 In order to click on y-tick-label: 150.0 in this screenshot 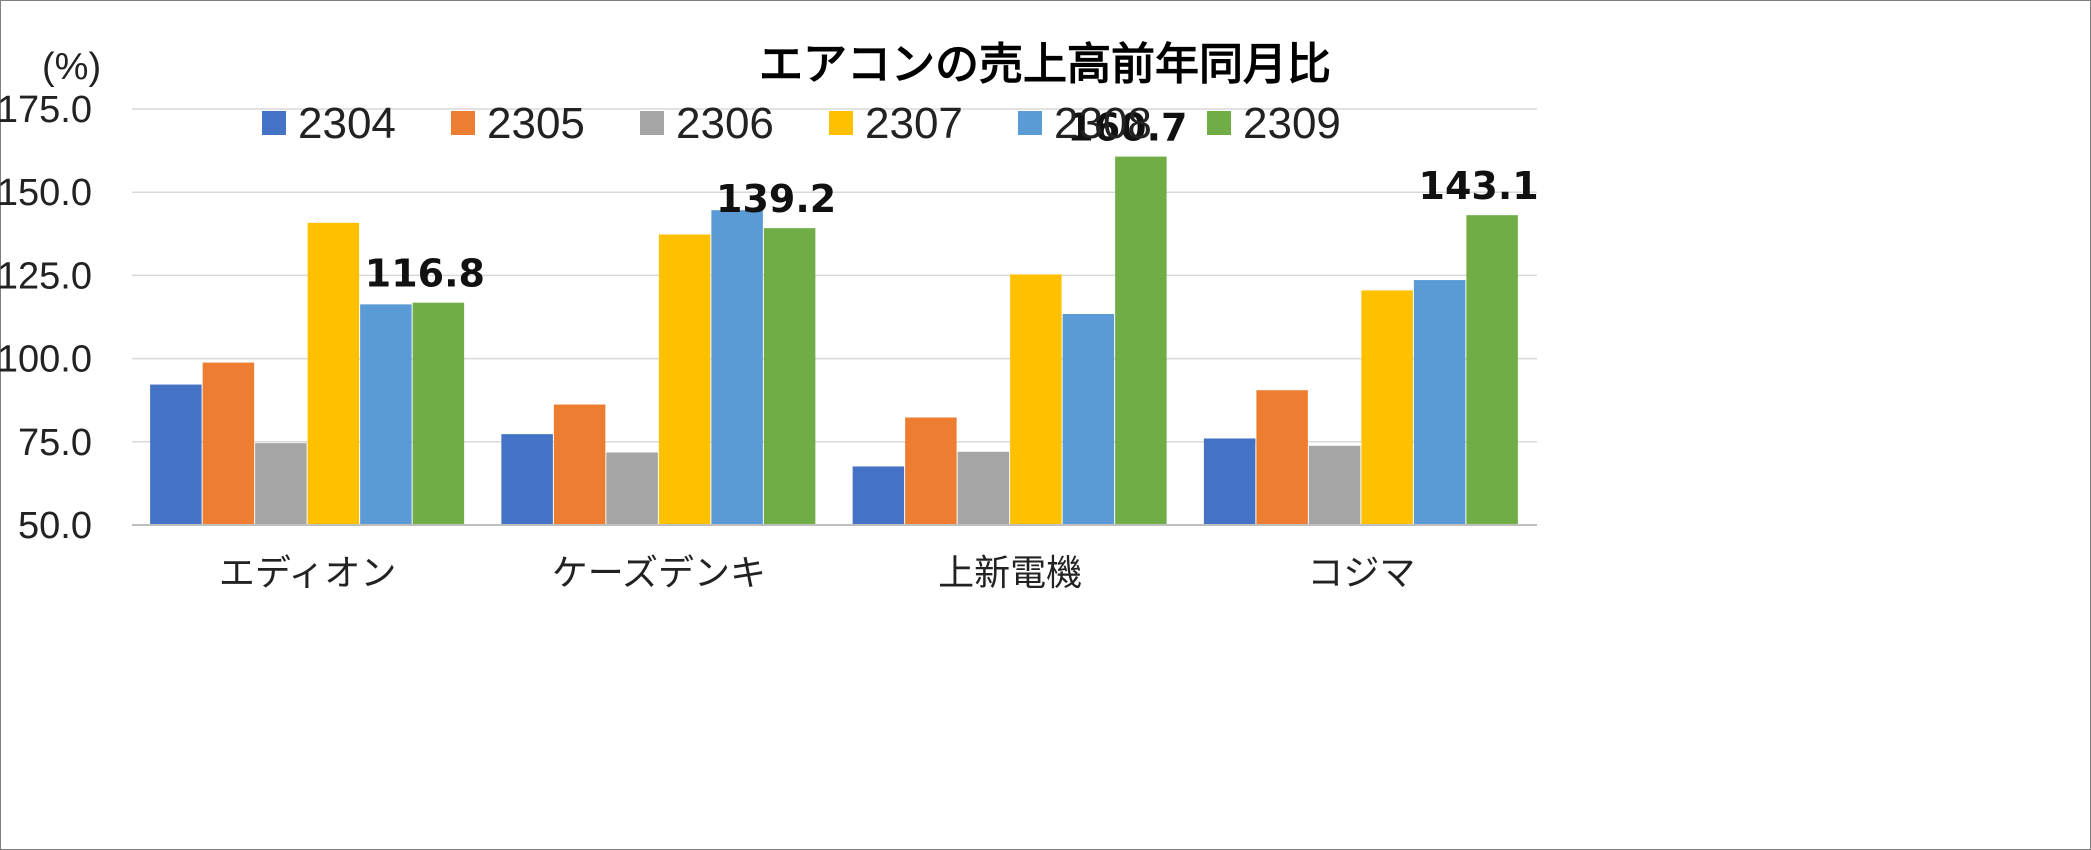, I will do `click(46, 193)`.